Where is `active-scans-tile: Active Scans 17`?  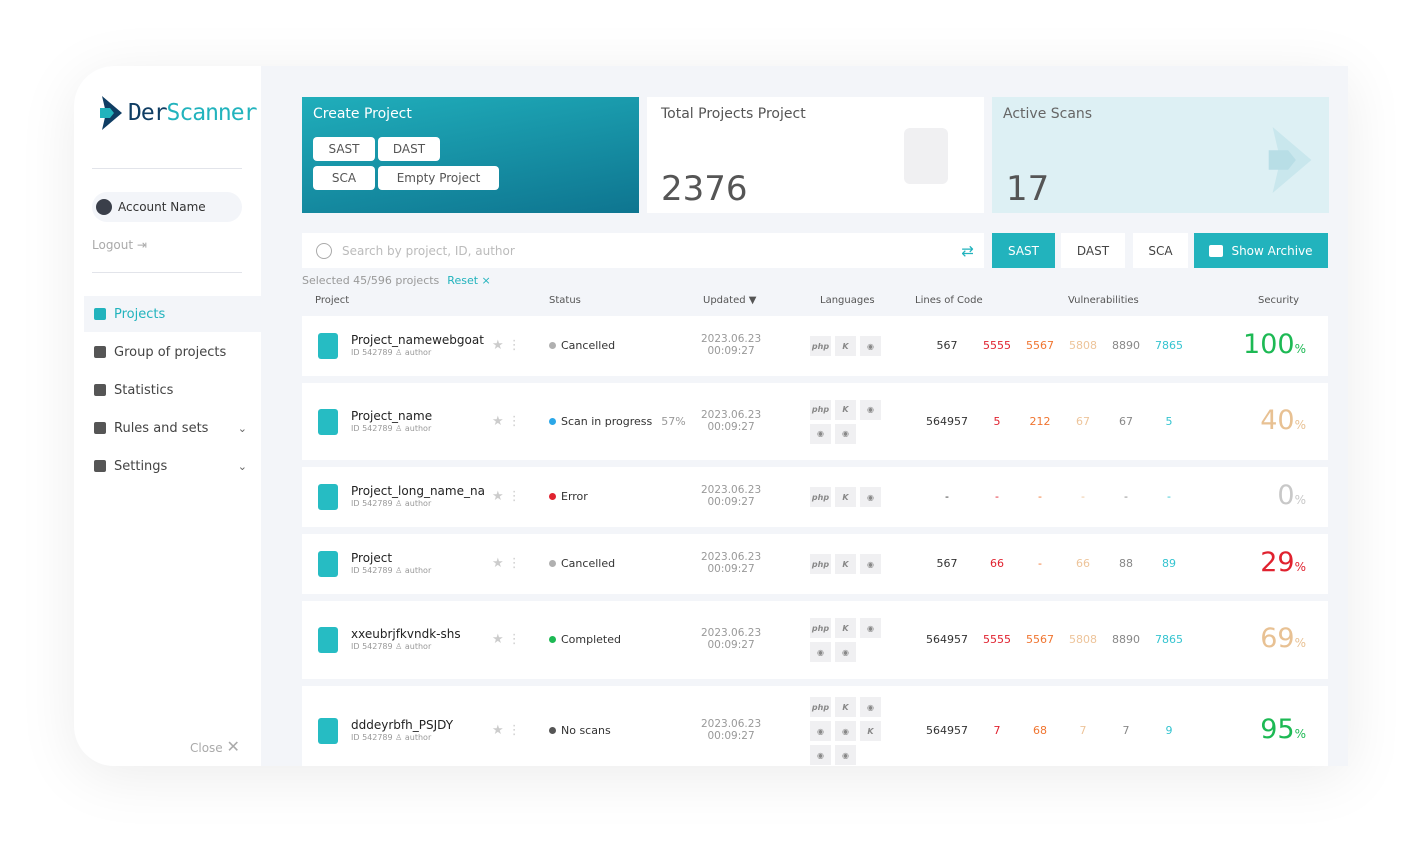 active-scans-tile: Active Scans 17 is located at coordinates (1160, 155).